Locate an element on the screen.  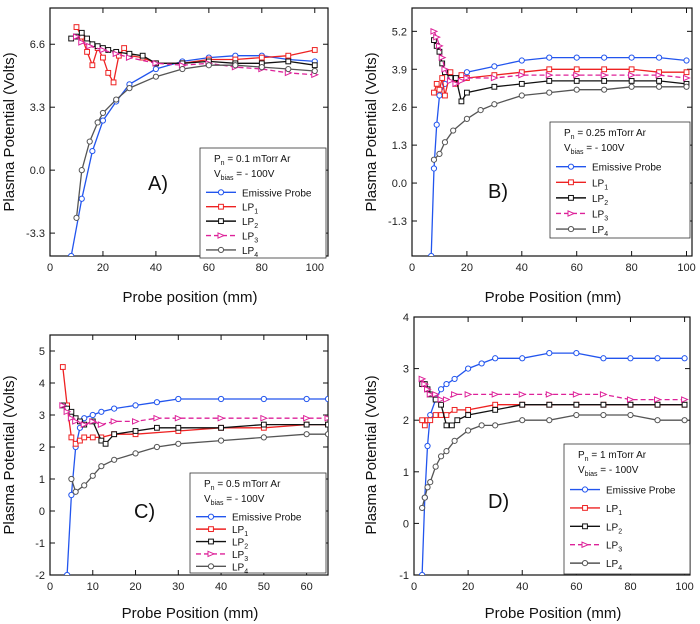
legend-entry-label: LP3 is located at coordinates (614, 547).